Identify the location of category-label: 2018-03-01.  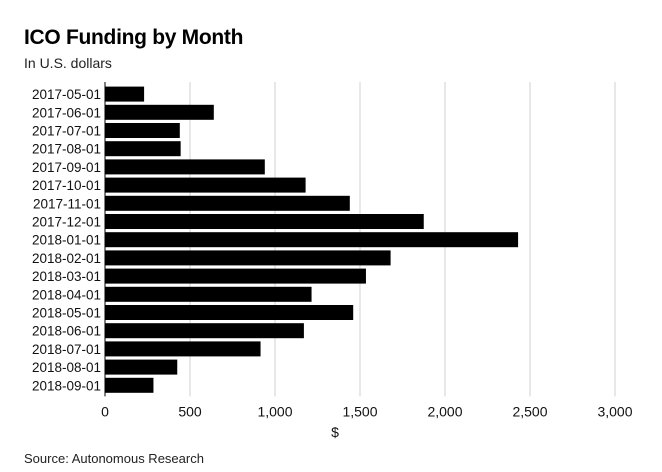
(66, 276).